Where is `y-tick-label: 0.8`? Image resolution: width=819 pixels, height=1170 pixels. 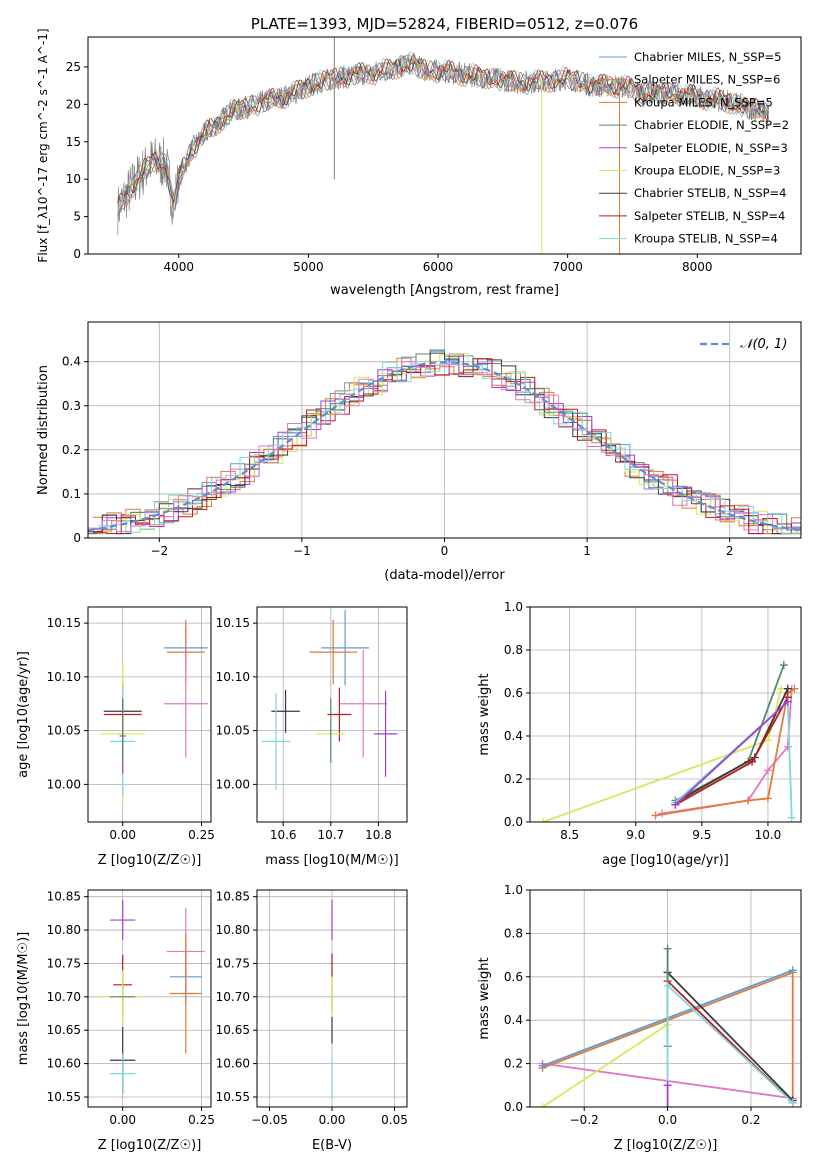
y-tick-label: 0.8 is located at coordinates (513, 933).